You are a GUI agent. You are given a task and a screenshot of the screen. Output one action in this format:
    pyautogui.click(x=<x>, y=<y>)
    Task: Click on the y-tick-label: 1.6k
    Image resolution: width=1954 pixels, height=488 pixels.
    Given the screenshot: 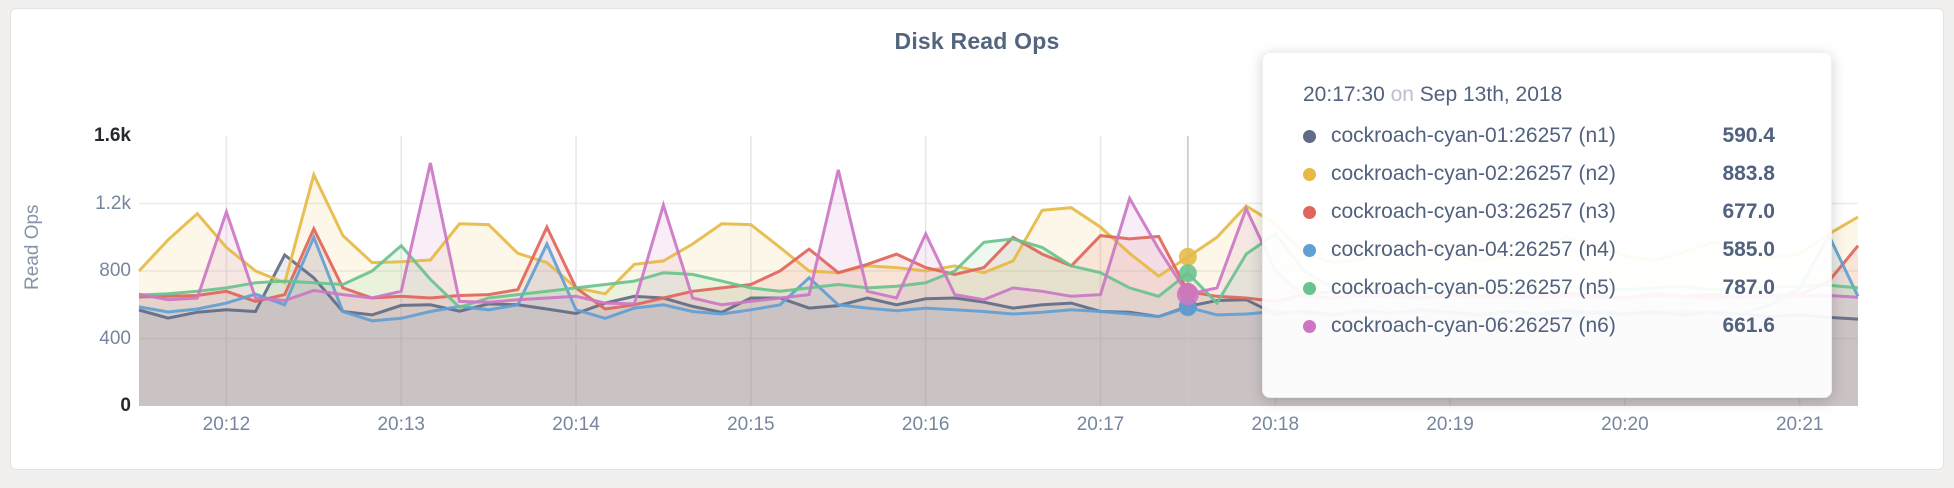 What is the action you would take?
    pyautogui.click(x=112, y=135)
    